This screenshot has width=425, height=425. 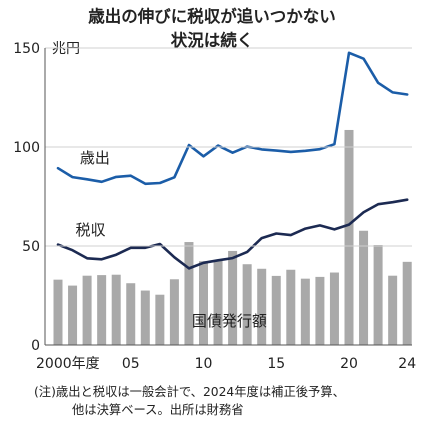 I want to click on x-tick-label: 20, so click(x=349, y=364).